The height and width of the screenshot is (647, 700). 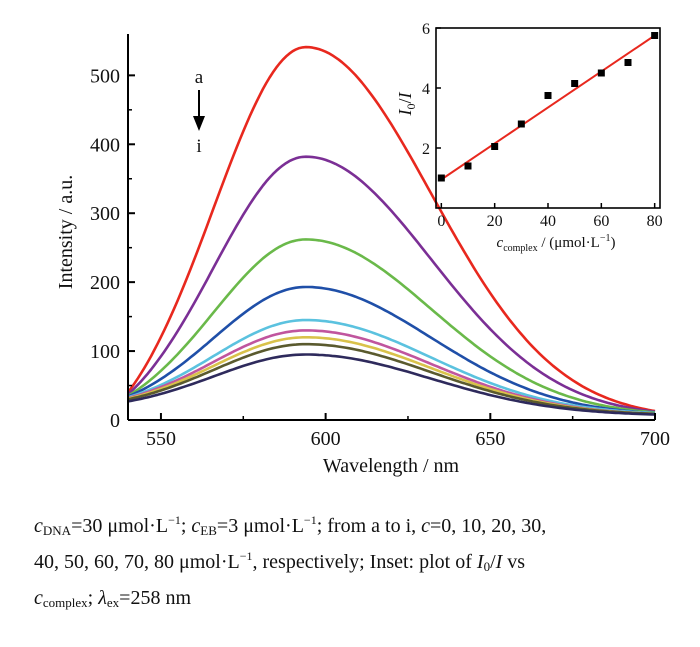 I want to click on x-tick-label: 550, so click(x=161, y=439).